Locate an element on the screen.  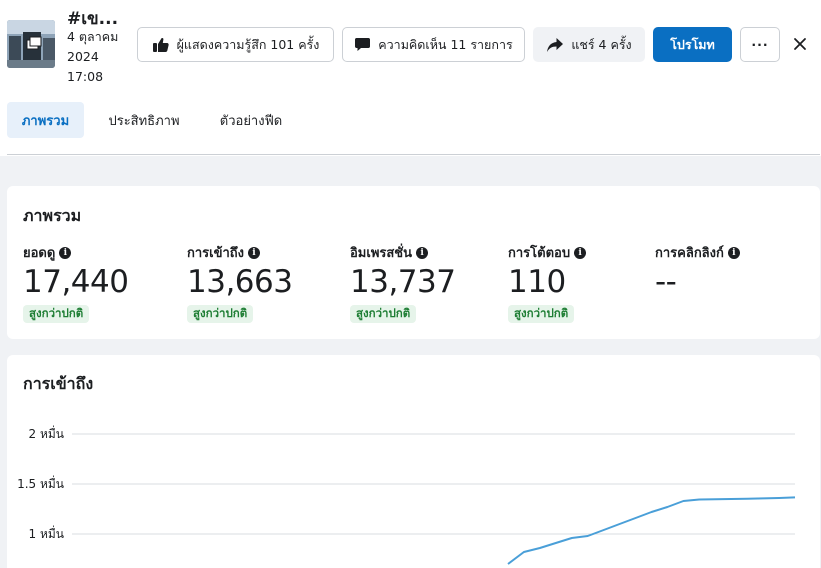
promote-button: โปรโมท is located at coordinates (692, 44).